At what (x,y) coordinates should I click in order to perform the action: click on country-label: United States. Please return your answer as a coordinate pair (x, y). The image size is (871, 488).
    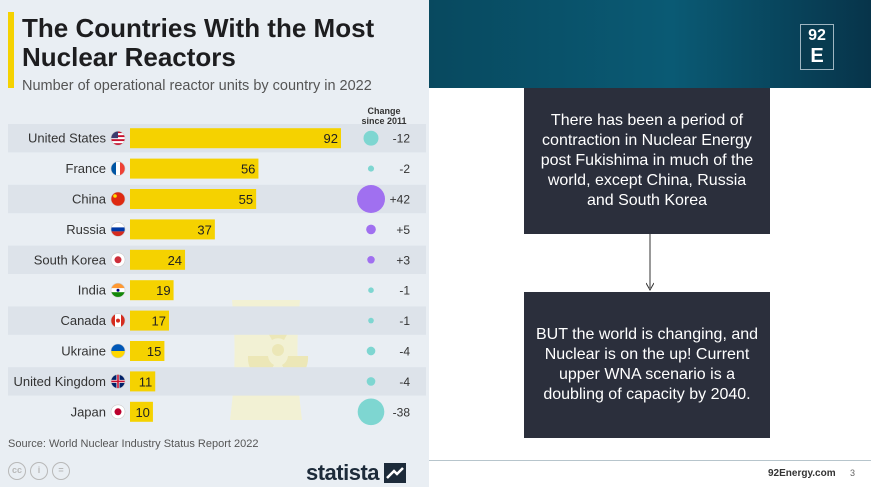
    Looking at the image, I should click on (67, 138).